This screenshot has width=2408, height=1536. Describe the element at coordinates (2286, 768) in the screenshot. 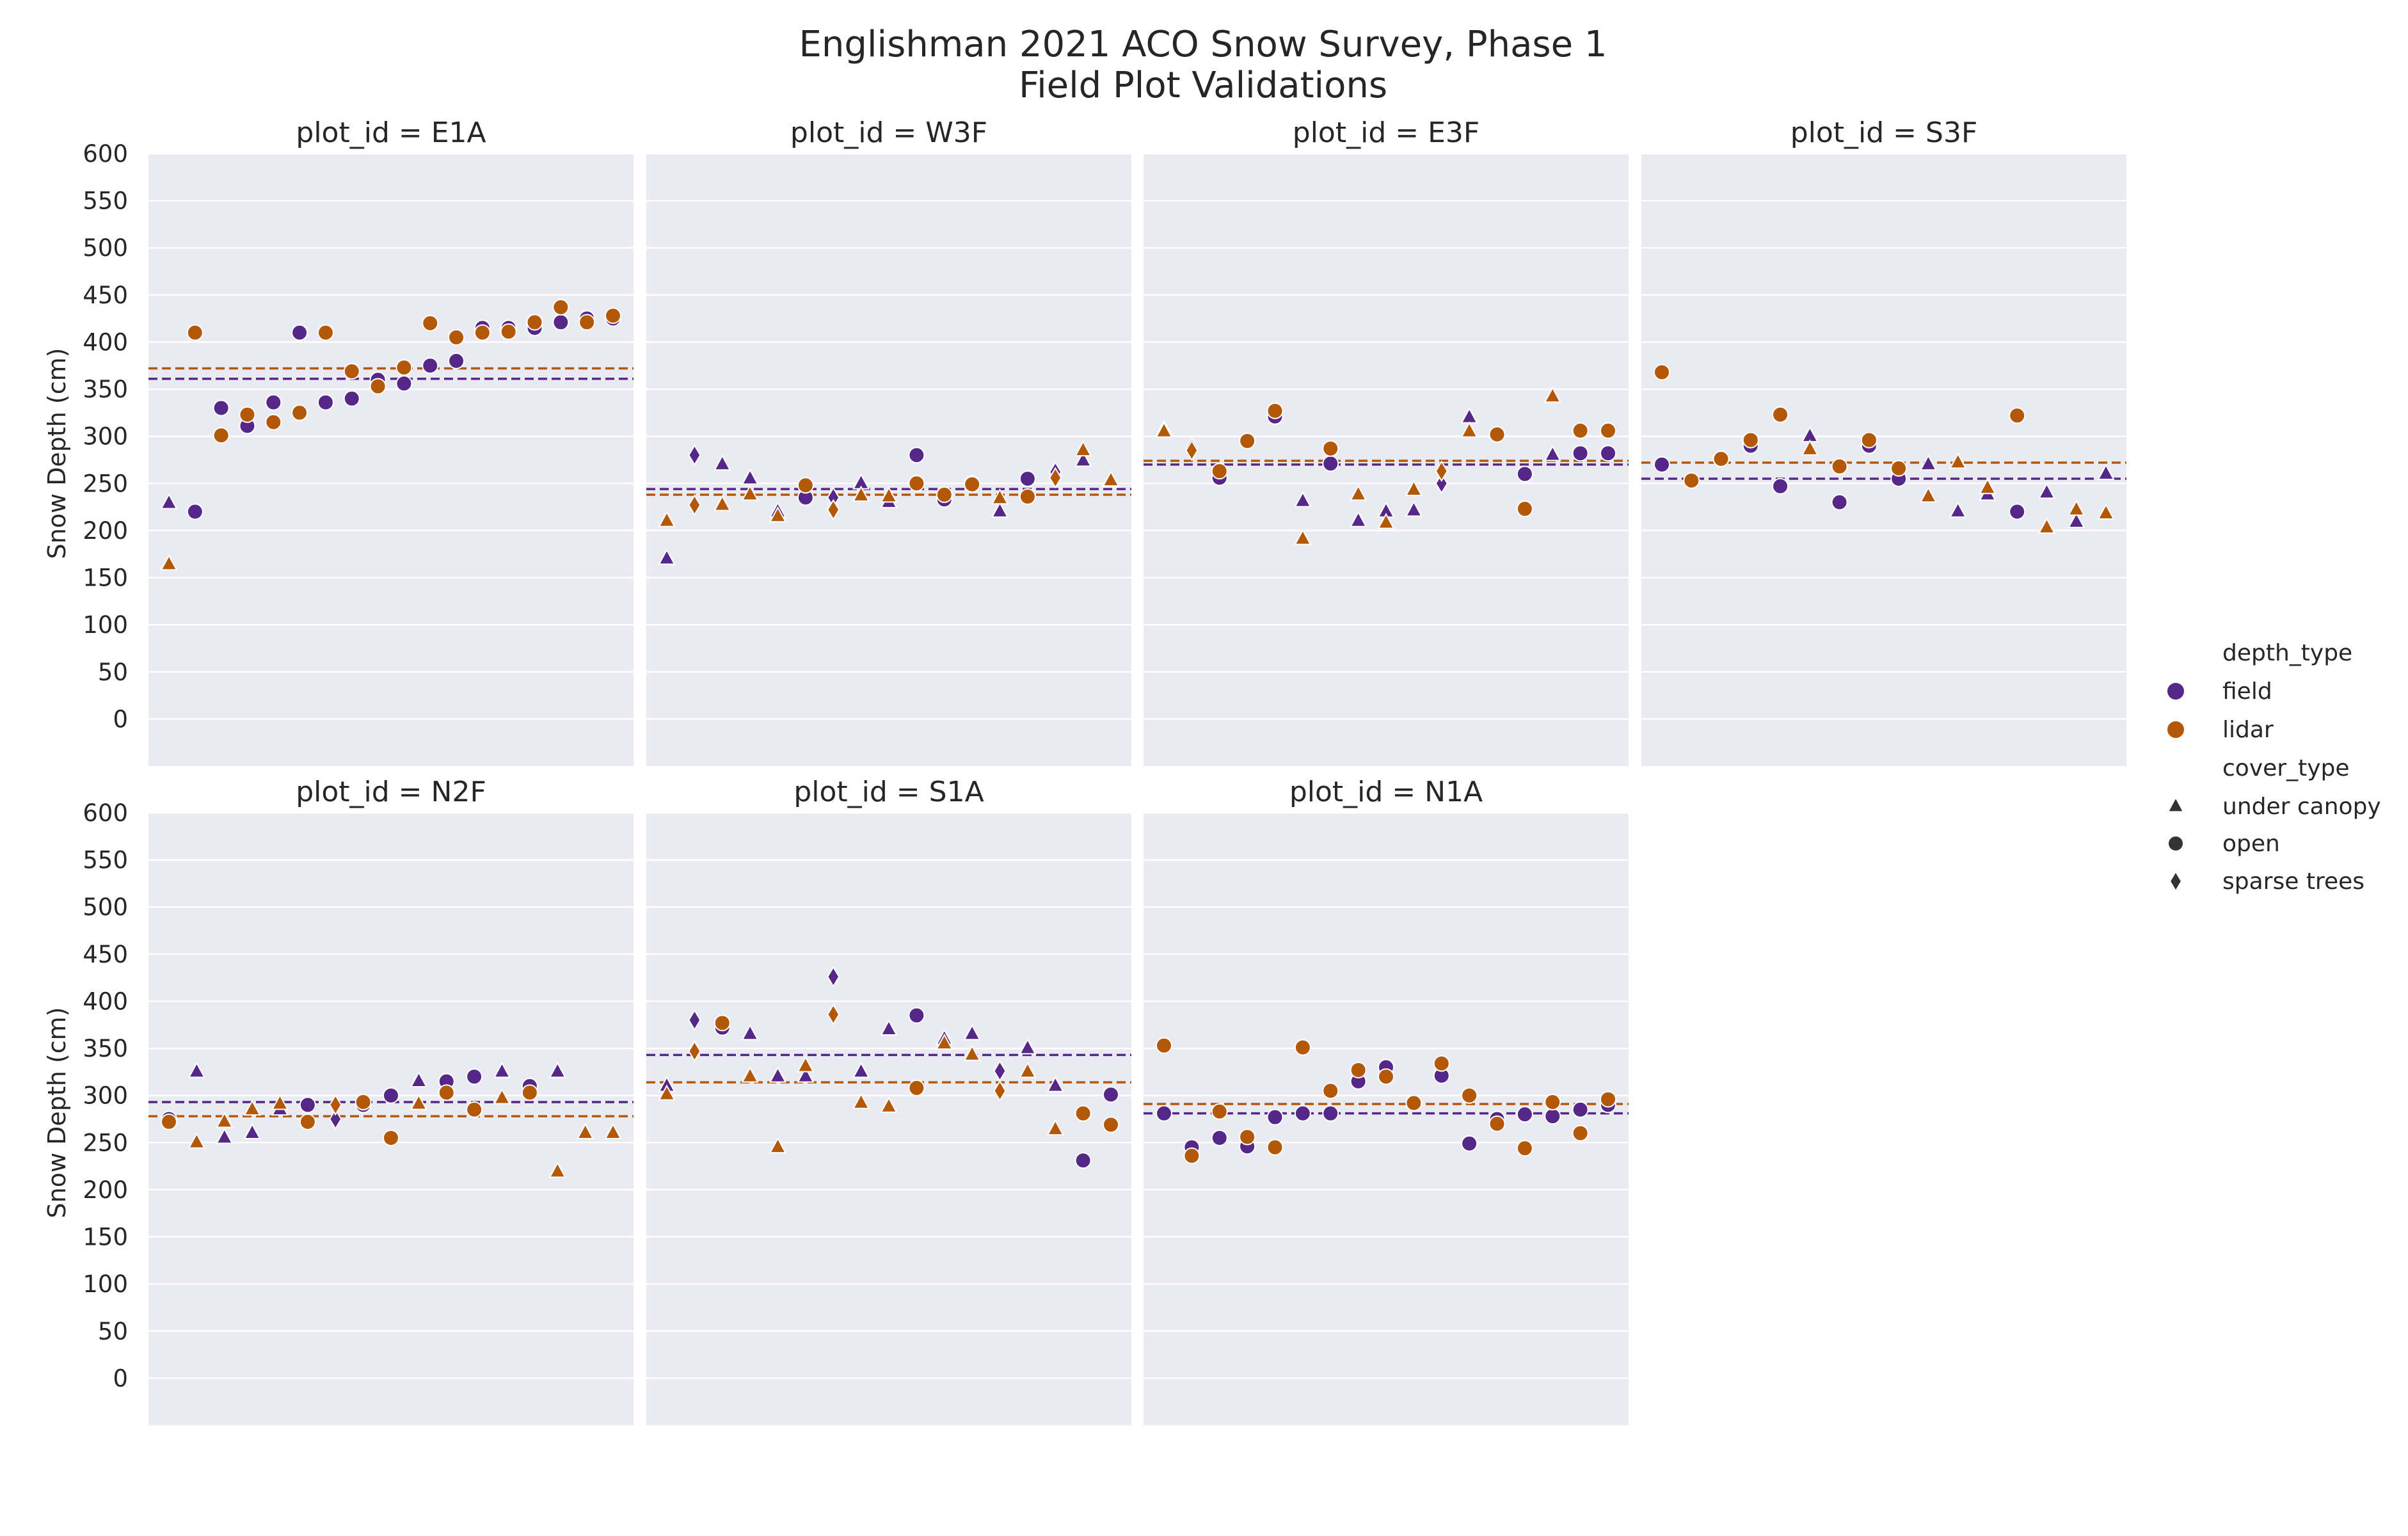

I see `legend-title-cover-type: cover_type` at that location.